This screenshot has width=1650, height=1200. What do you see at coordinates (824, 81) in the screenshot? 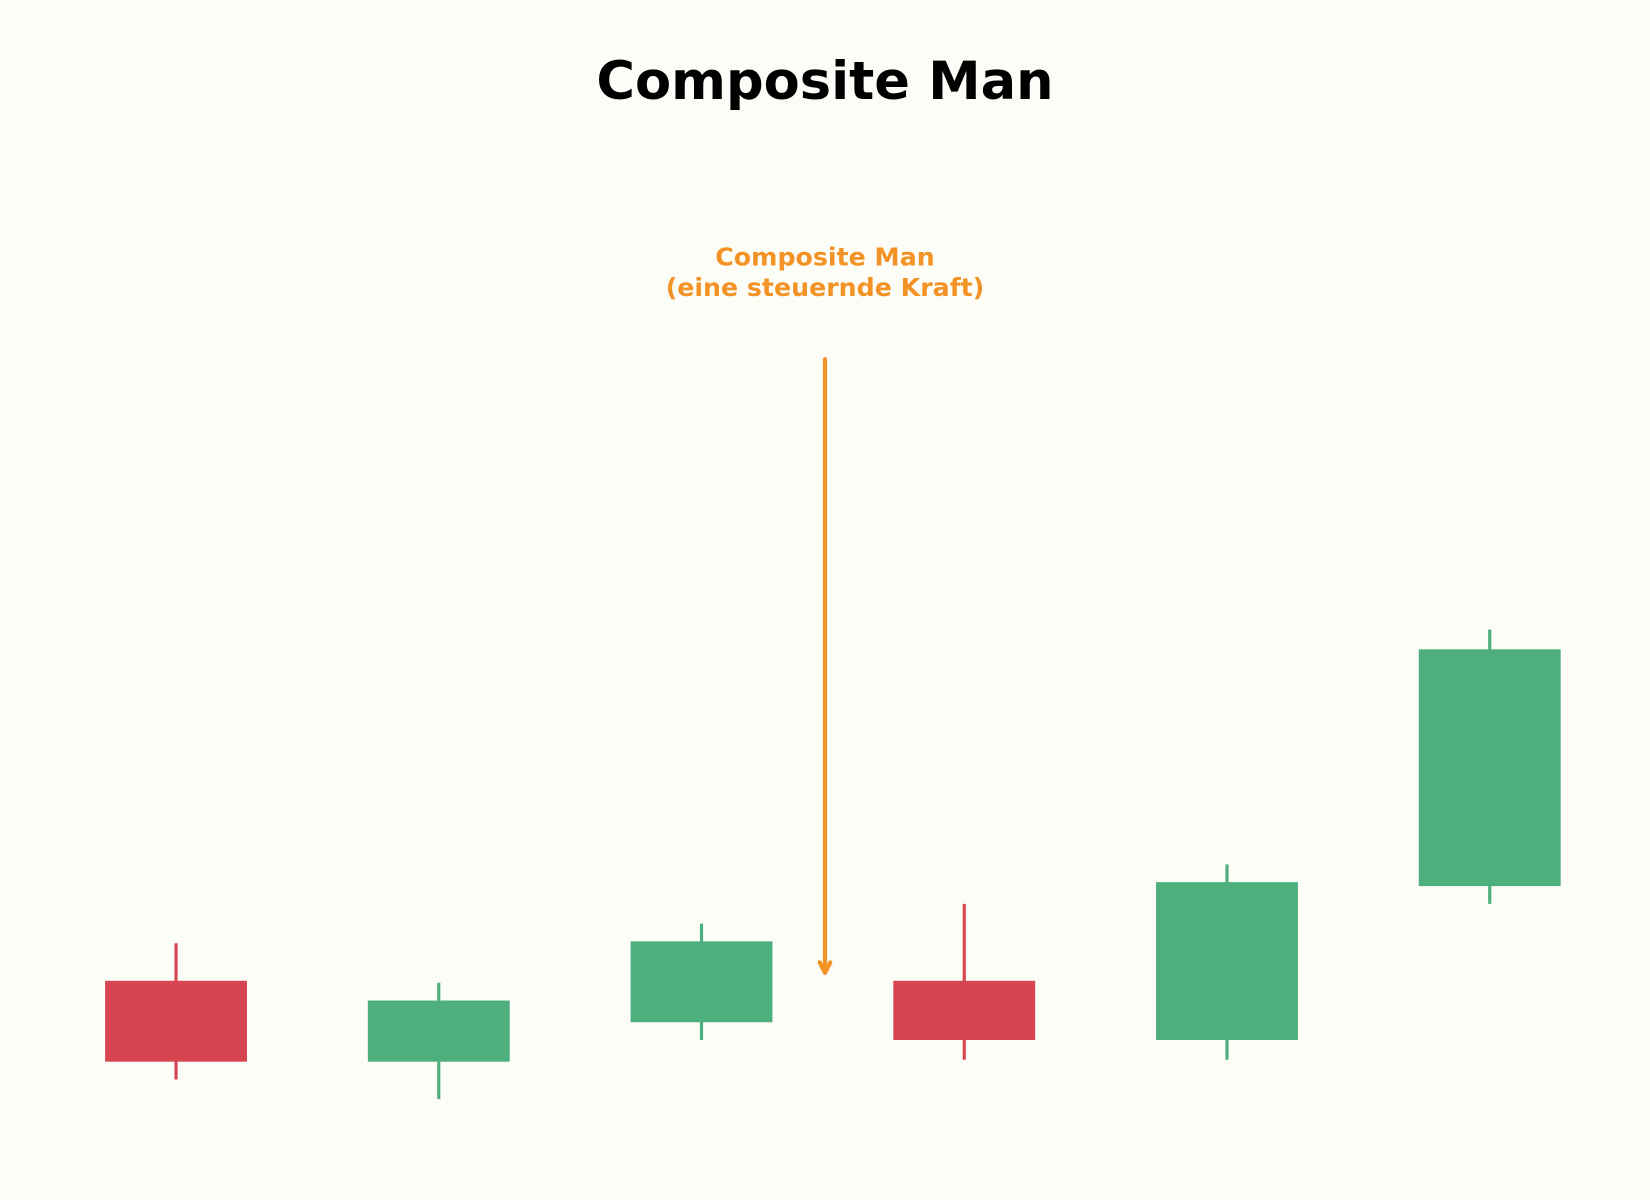
I see `chart-title: Composite Man` at bounding box center [824, 81].